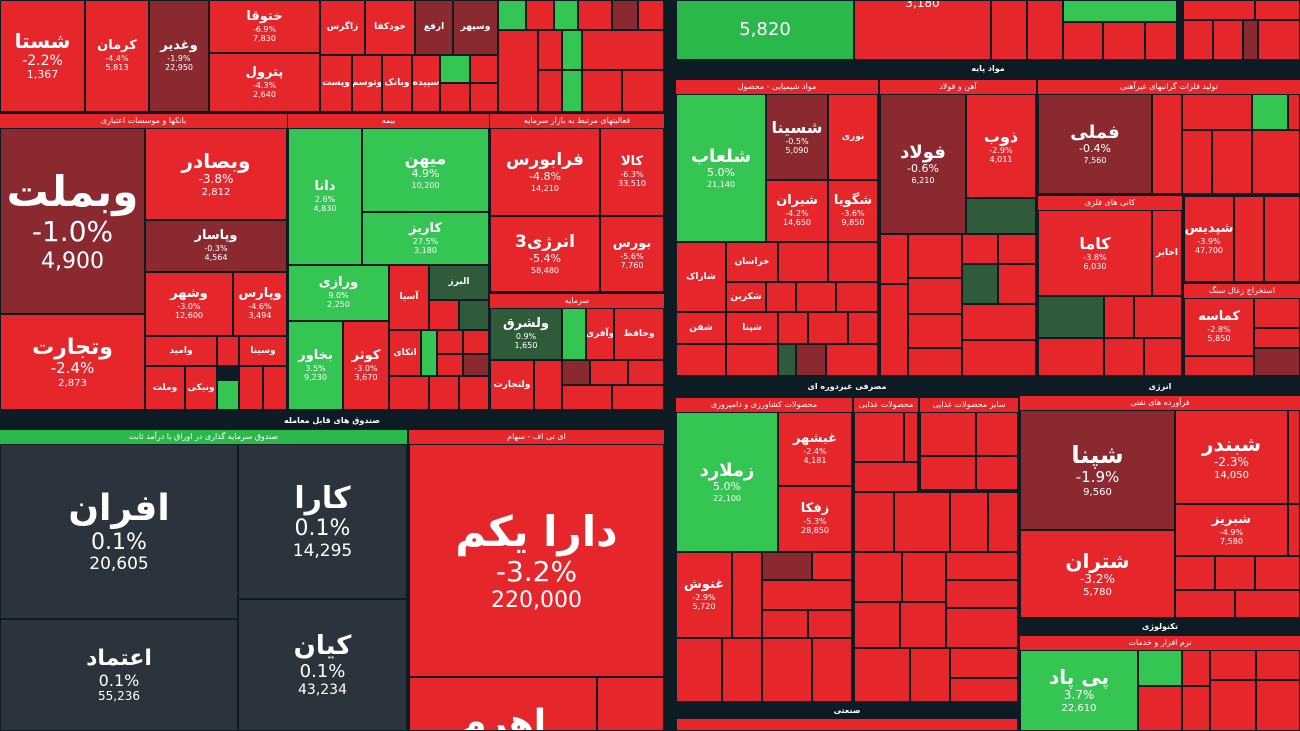 This screenshot has width=1300, height=731. I want to click on tile-ghishahr: غیشهر -2.4% 4,181, so click(815, 449).